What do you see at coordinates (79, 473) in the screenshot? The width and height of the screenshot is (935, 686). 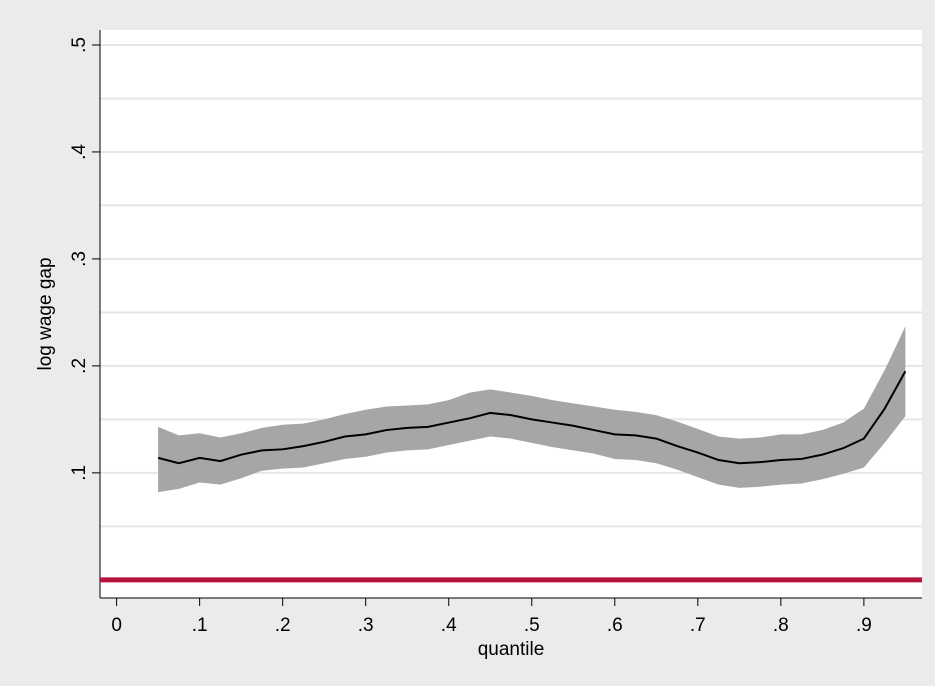 I see `y-tick-label: .1` at bounding box center [79, 473].